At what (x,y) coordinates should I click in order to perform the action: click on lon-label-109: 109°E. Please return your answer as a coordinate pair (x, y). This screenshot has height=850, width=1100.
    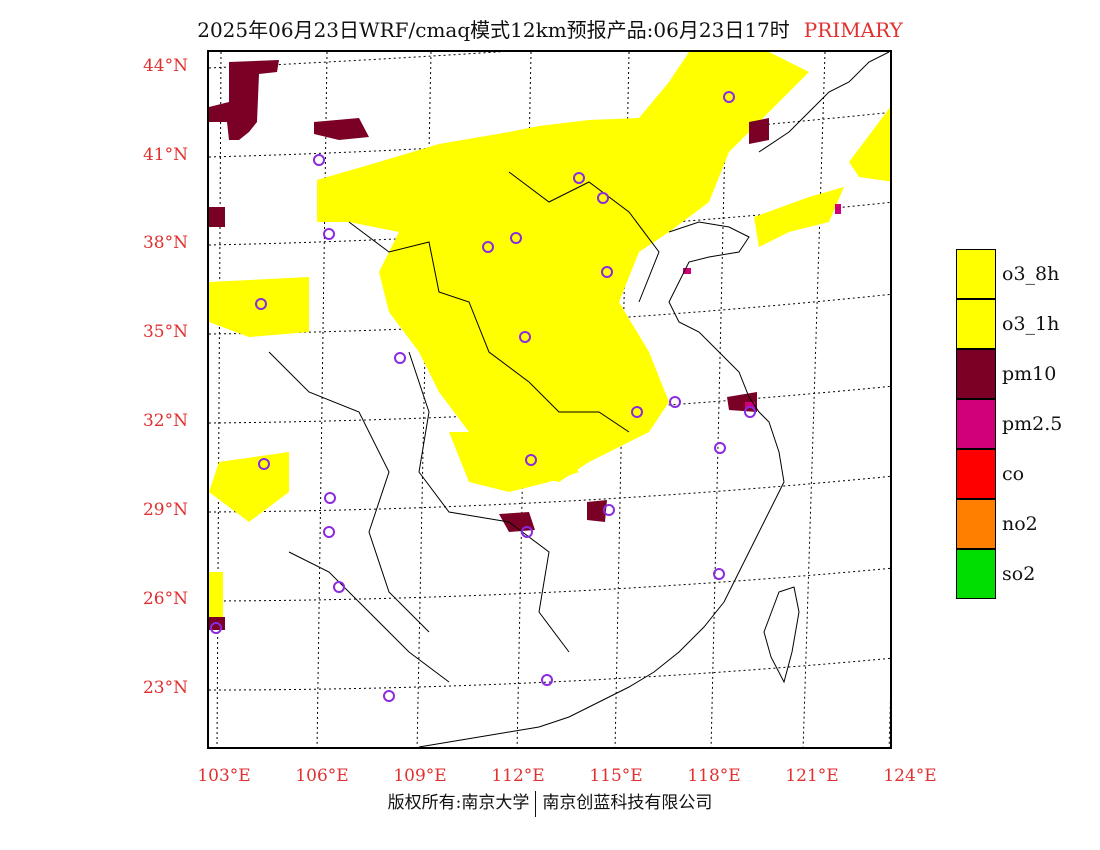
    Looking at the image, I should click on (420, 776).